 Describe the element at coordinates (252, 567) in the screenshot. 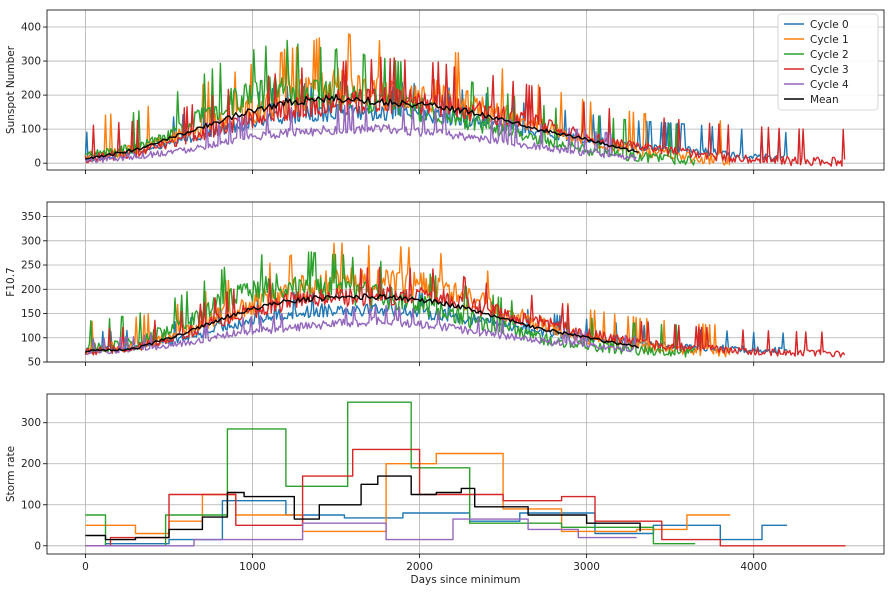

I see `x-tick-label: 1000` at that location.